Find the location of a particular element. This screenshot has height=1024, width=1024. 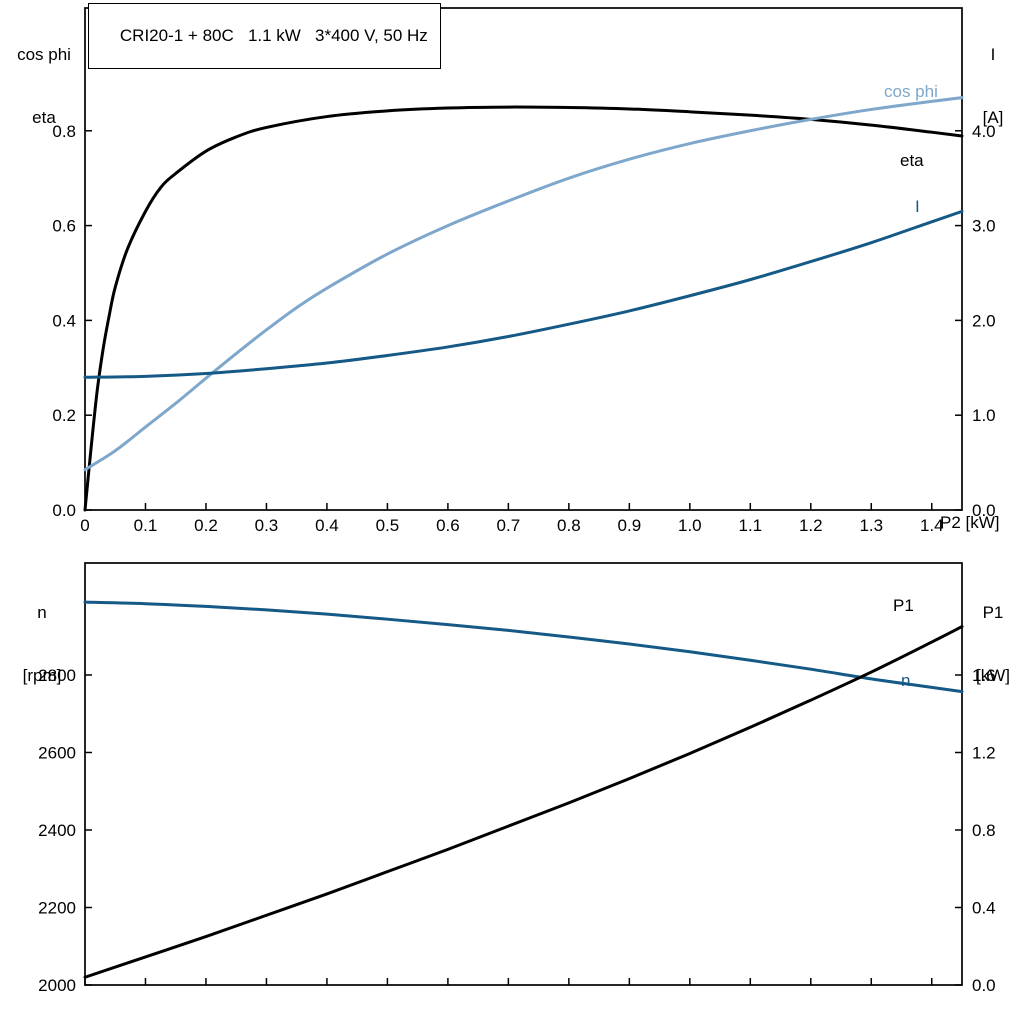

cos-phi-curve-label: cos phi is located at coordinates (911, 91).